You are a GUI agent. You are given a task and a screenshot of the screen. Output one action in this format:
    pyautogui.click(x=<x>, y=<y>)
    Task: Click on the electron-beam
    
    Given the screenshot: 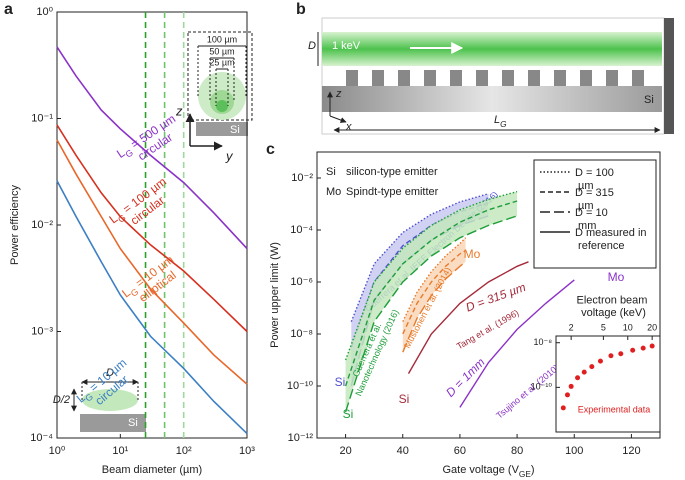 What is the action you would take?
    pyautogui.click(x=492, y=49)
    